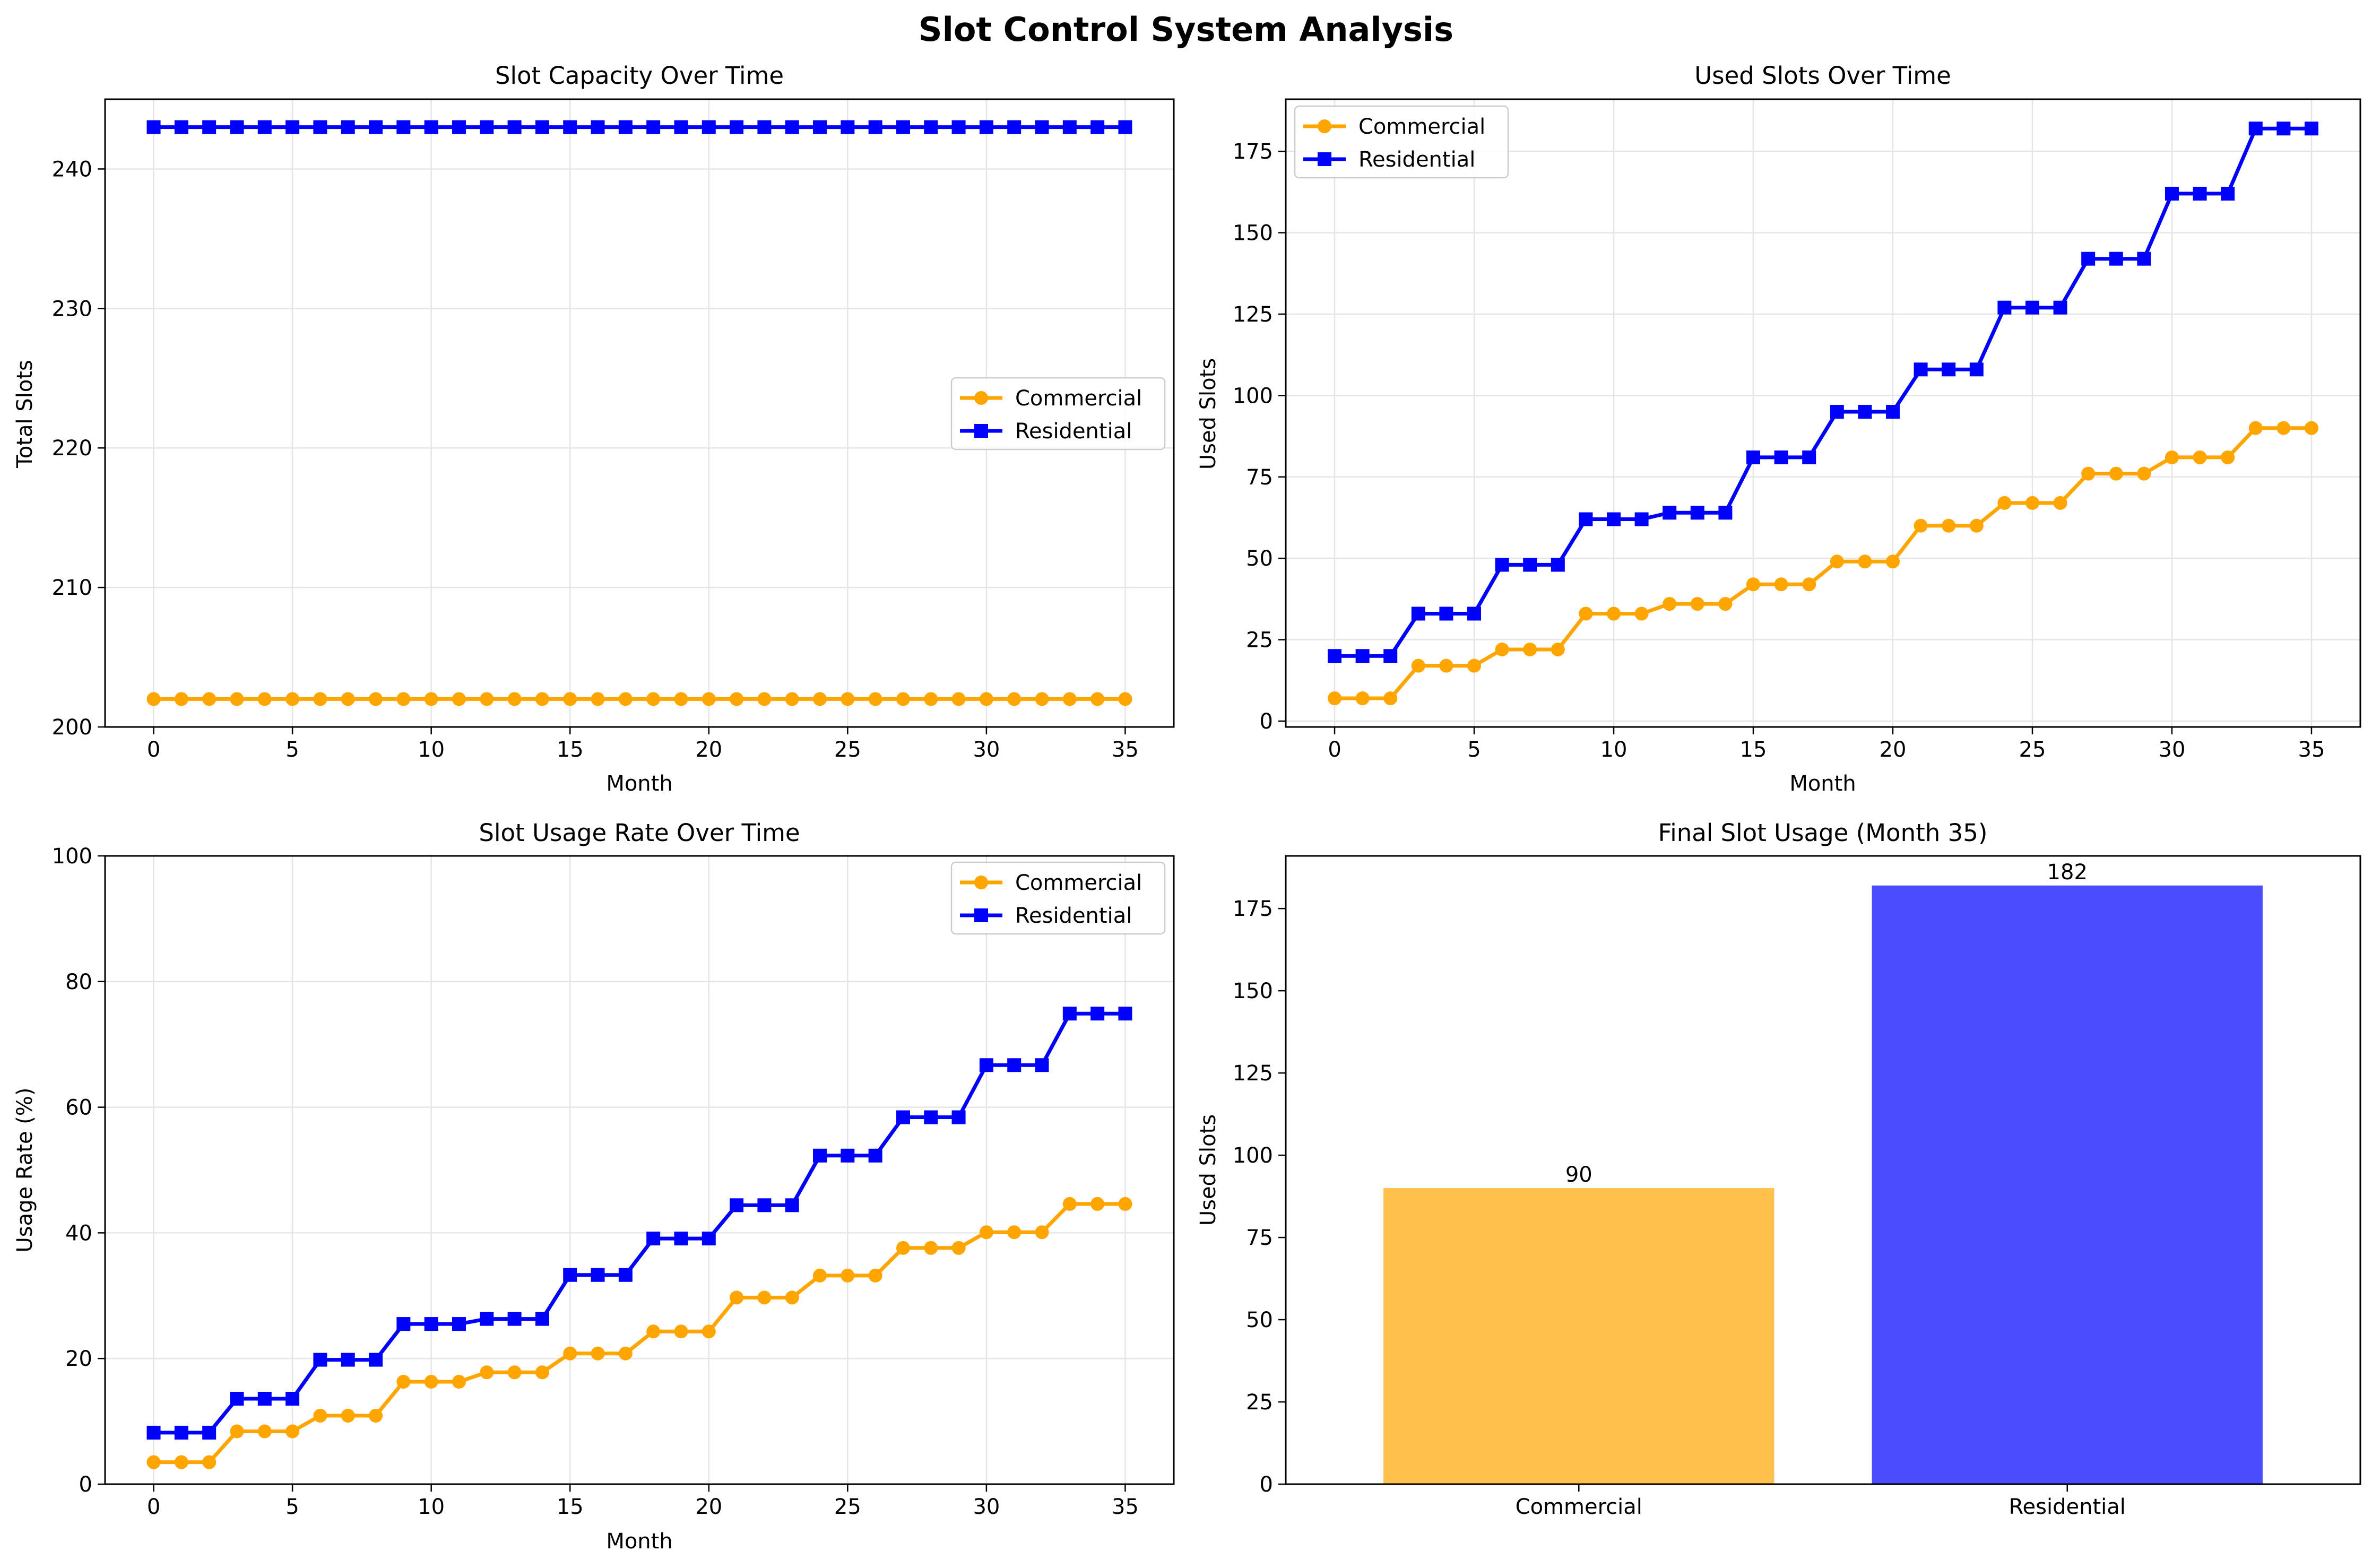  I want to click on panel-1-xlabel: Month, so click(639, 784).